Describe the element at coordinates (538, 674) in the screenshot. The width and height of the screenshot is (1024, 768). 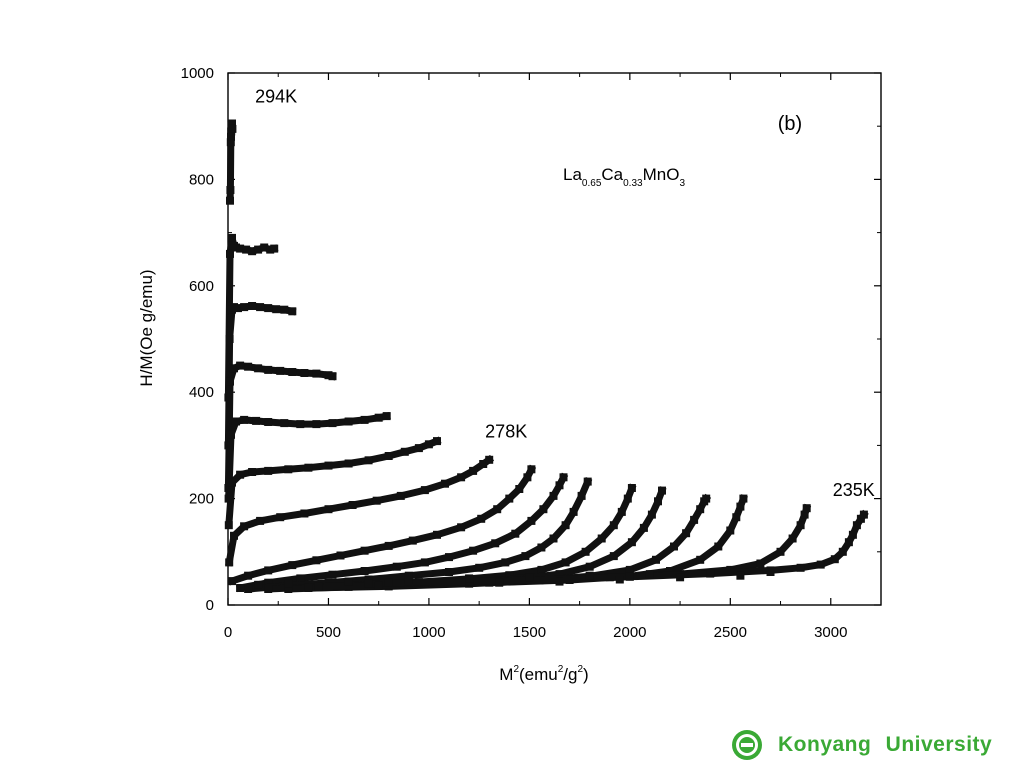
I see `x-label-emu: (emu` at that location.